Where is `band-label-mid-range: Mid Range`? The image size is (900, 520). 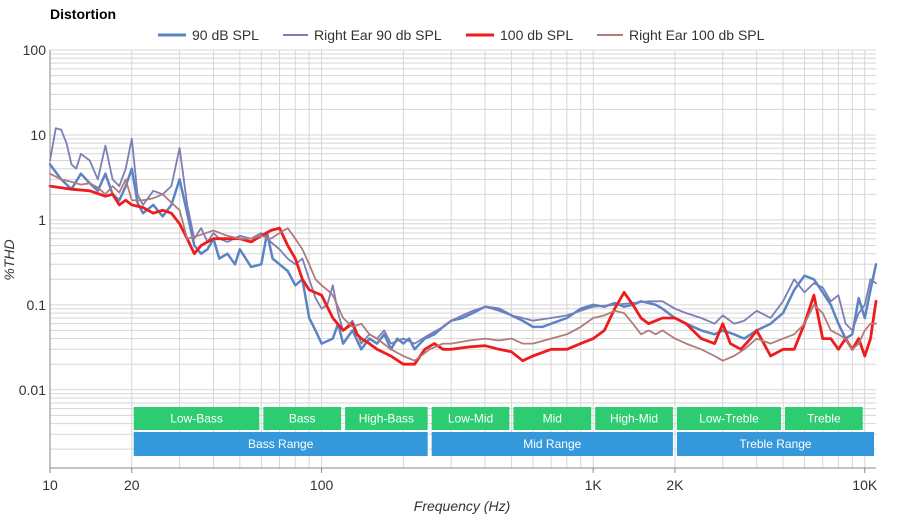 band-label-mid-range: Mid Range is located at coordinates (552, 444).